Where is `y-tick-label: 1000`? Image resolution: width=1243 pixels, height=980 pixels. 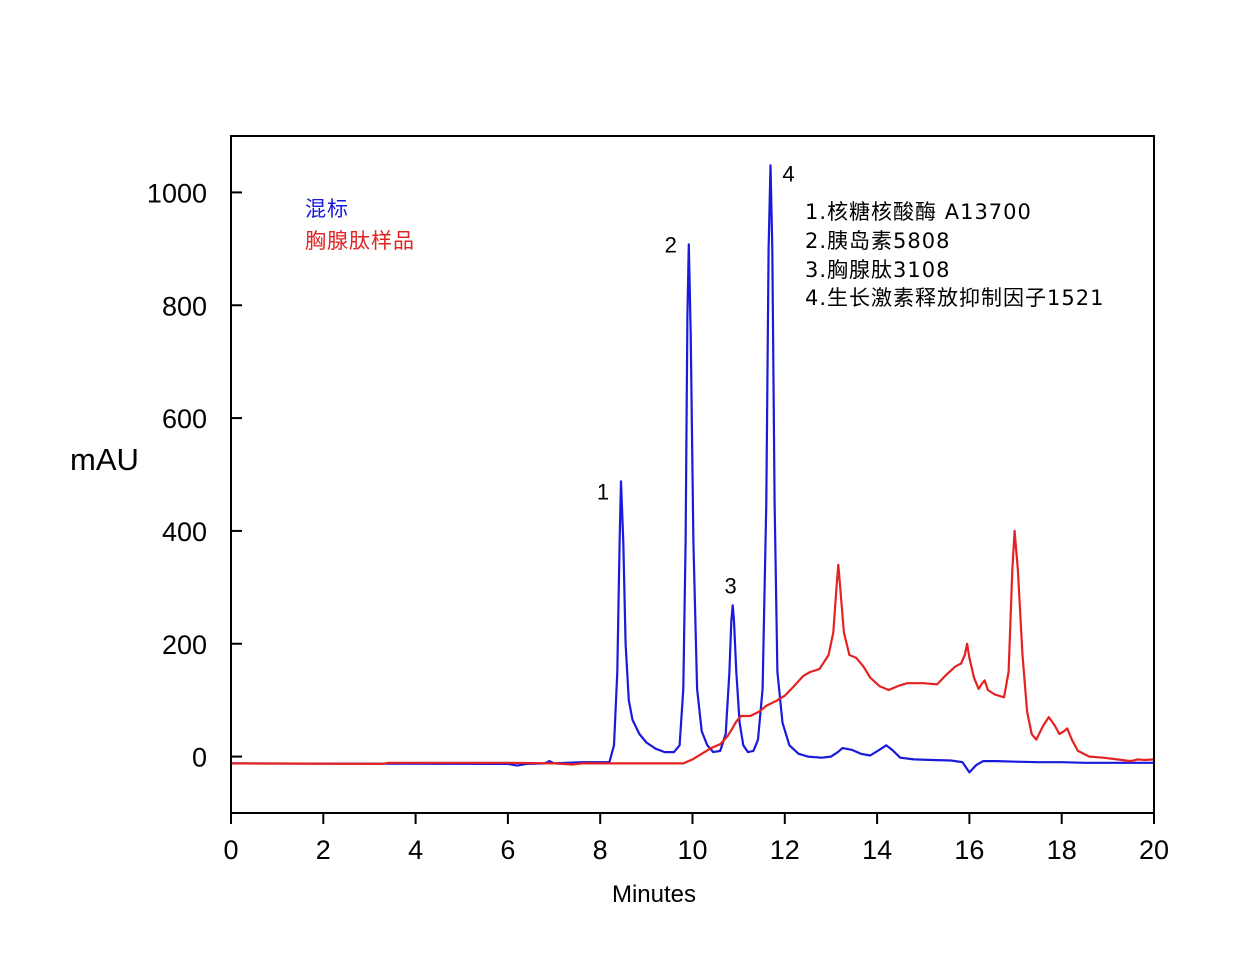
y-tick-label: 1000 is located at coordinates (177, 193).